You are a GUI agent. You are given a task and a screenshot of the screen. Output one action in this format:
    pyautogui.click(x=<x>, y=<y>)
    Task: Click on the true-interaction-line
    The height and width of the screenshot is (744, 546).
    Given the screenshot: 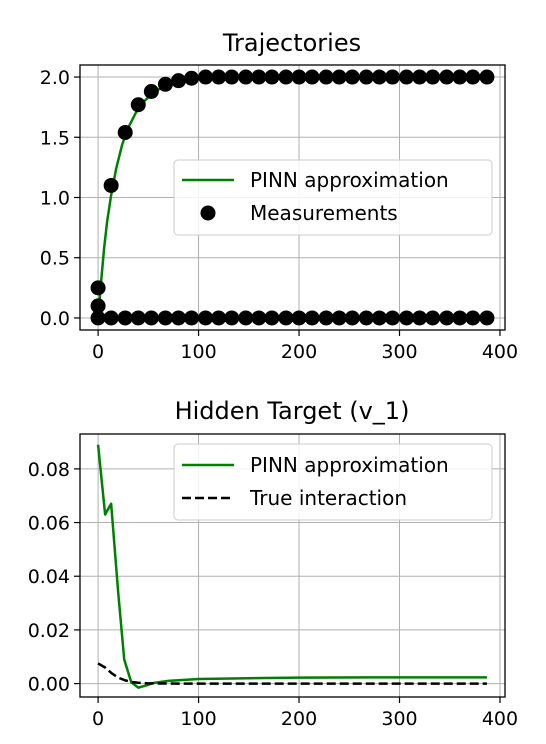 What is the action you would take?
    pyautogui.click(x=292, y=673)
    